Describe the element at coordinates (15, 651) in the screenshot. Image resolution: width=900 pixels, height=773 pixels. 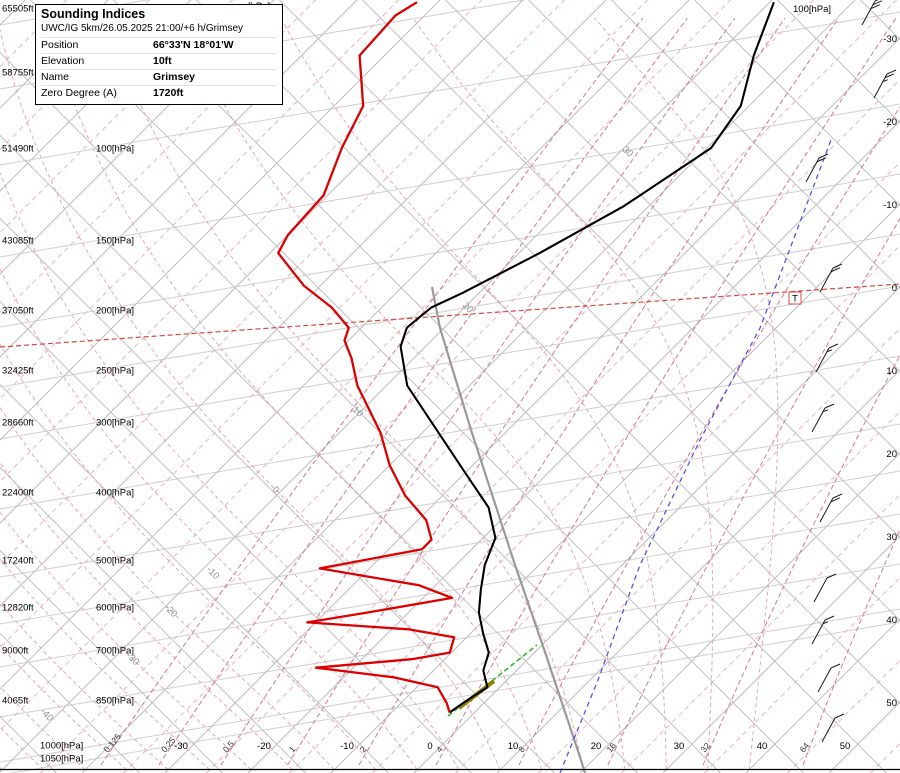
I see `altitude-tick-label: 9000ft` at that location.